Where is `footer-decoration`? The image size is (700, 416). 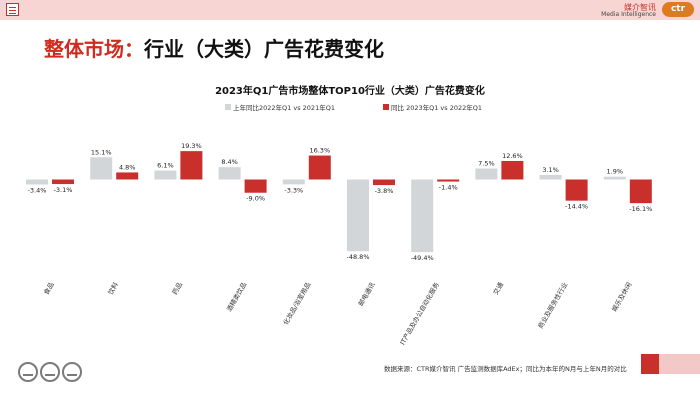 footer-decoration is located at coordinates (670, 364).